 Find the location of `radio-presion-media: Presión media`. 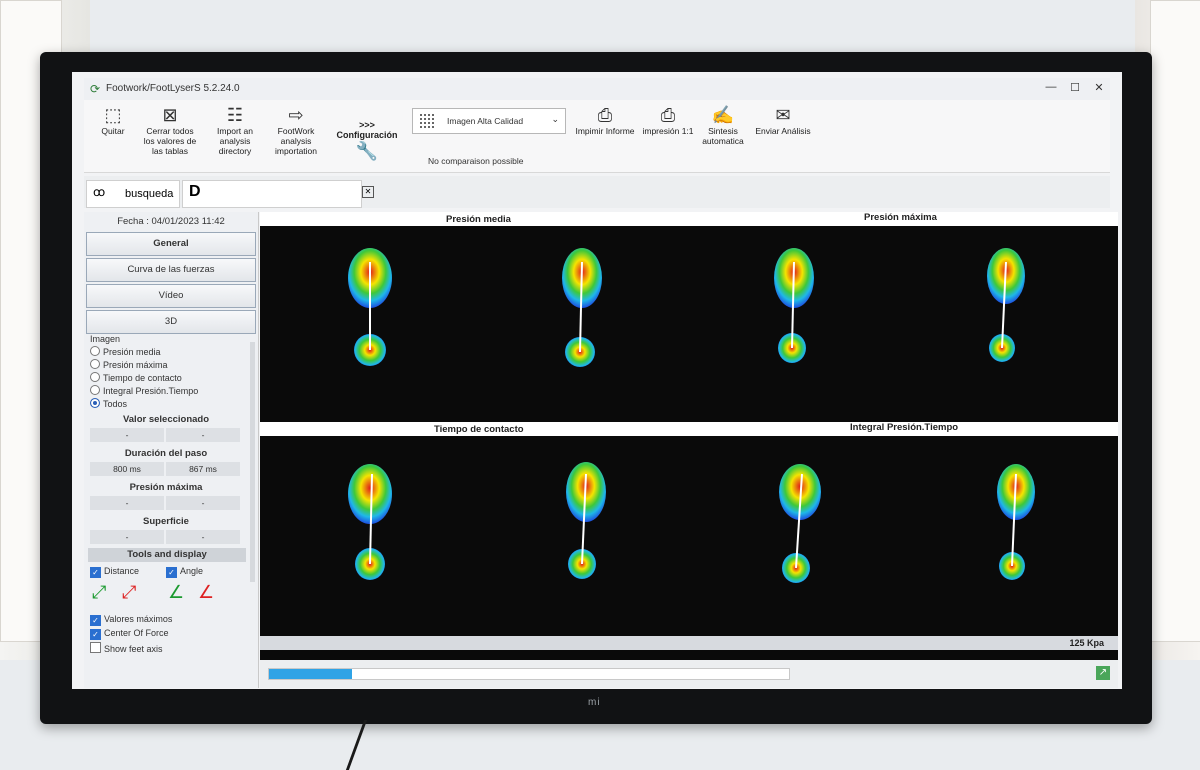

radio-presion-media: Presión media is located at coordinates (125, 351).